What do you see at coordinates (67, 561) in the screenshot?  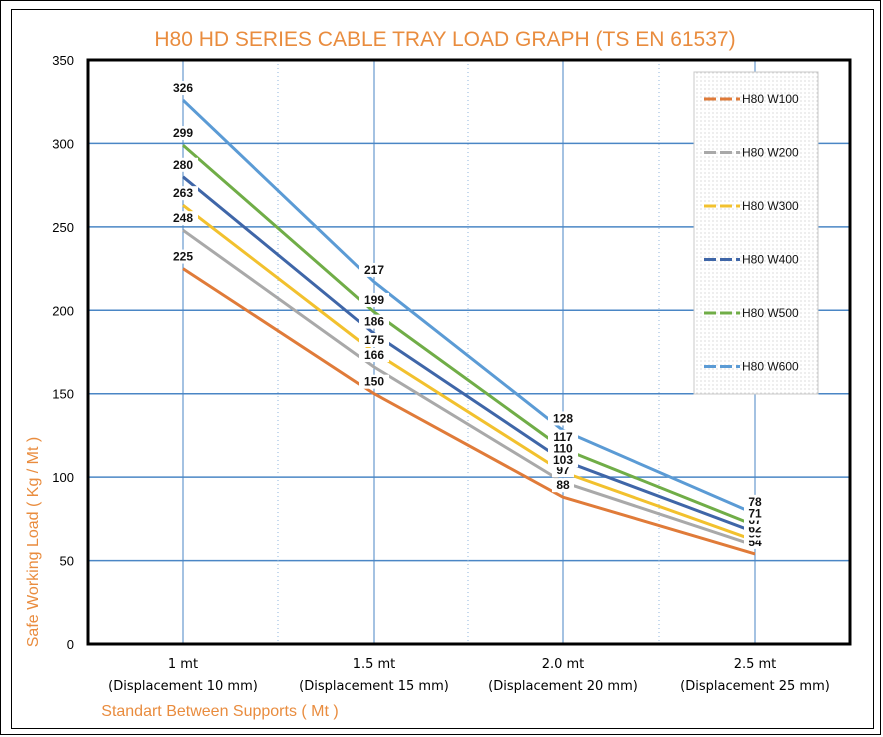 I see `y-tick-label: 50` at bounding box center [67, 561].